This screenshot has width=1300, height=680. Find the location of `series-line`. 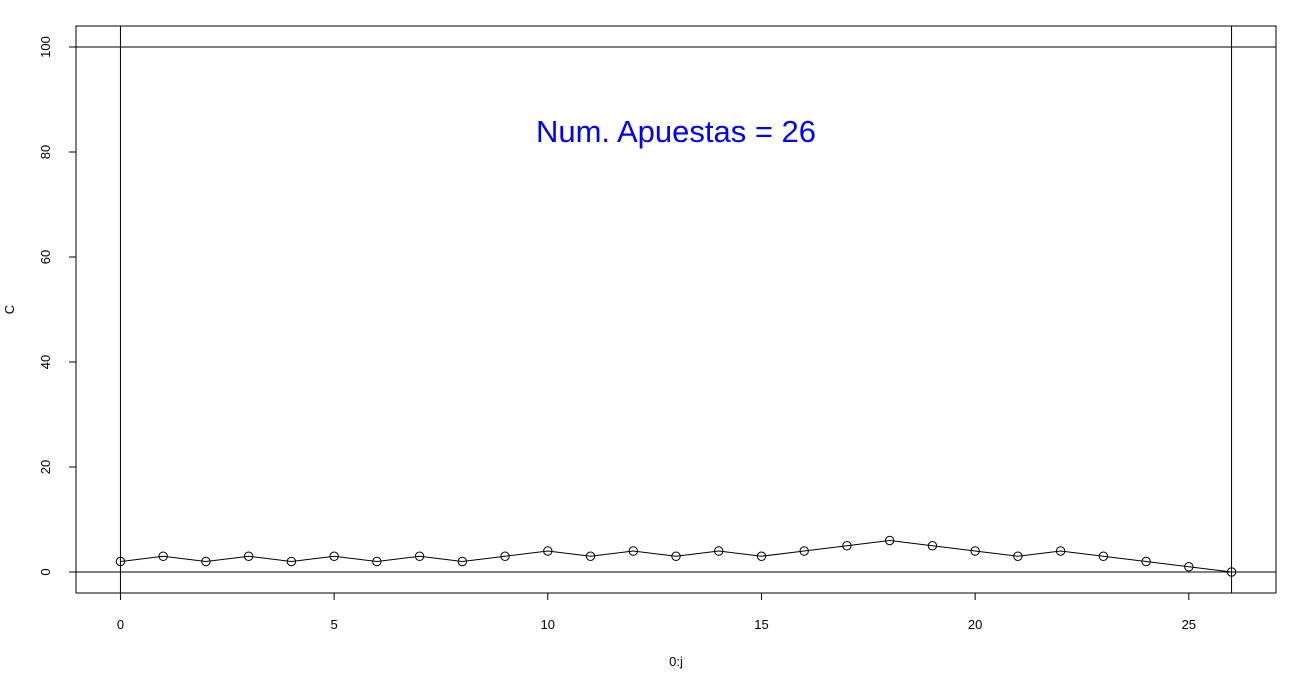

series-line is located at coordinates (676, 556).